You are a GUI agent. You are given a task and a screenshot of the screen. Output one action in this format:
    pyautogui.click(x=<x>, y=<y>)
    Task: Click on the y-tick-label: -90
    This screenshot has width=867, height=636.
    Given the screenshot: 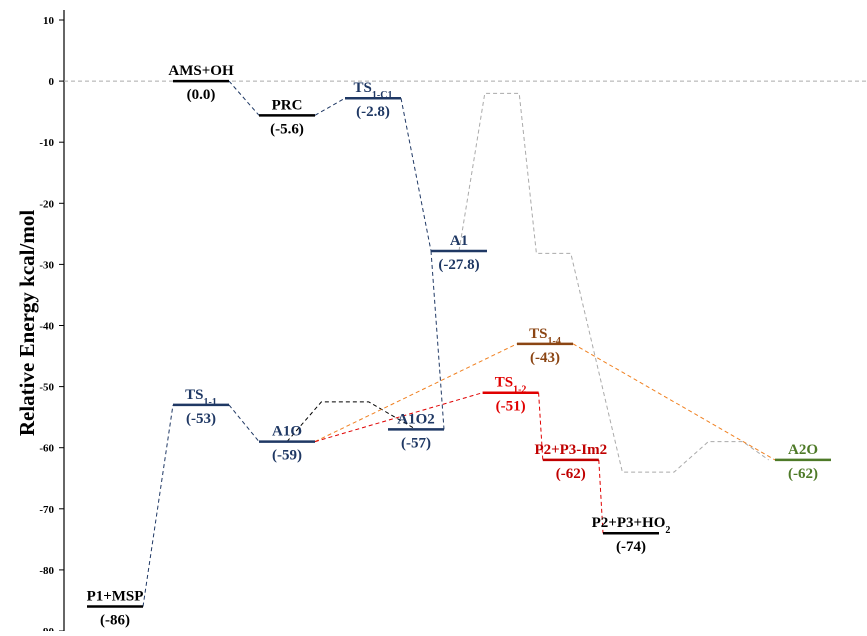 What is the action you would take?
    pyautogui.click(x=46, y=628)
    